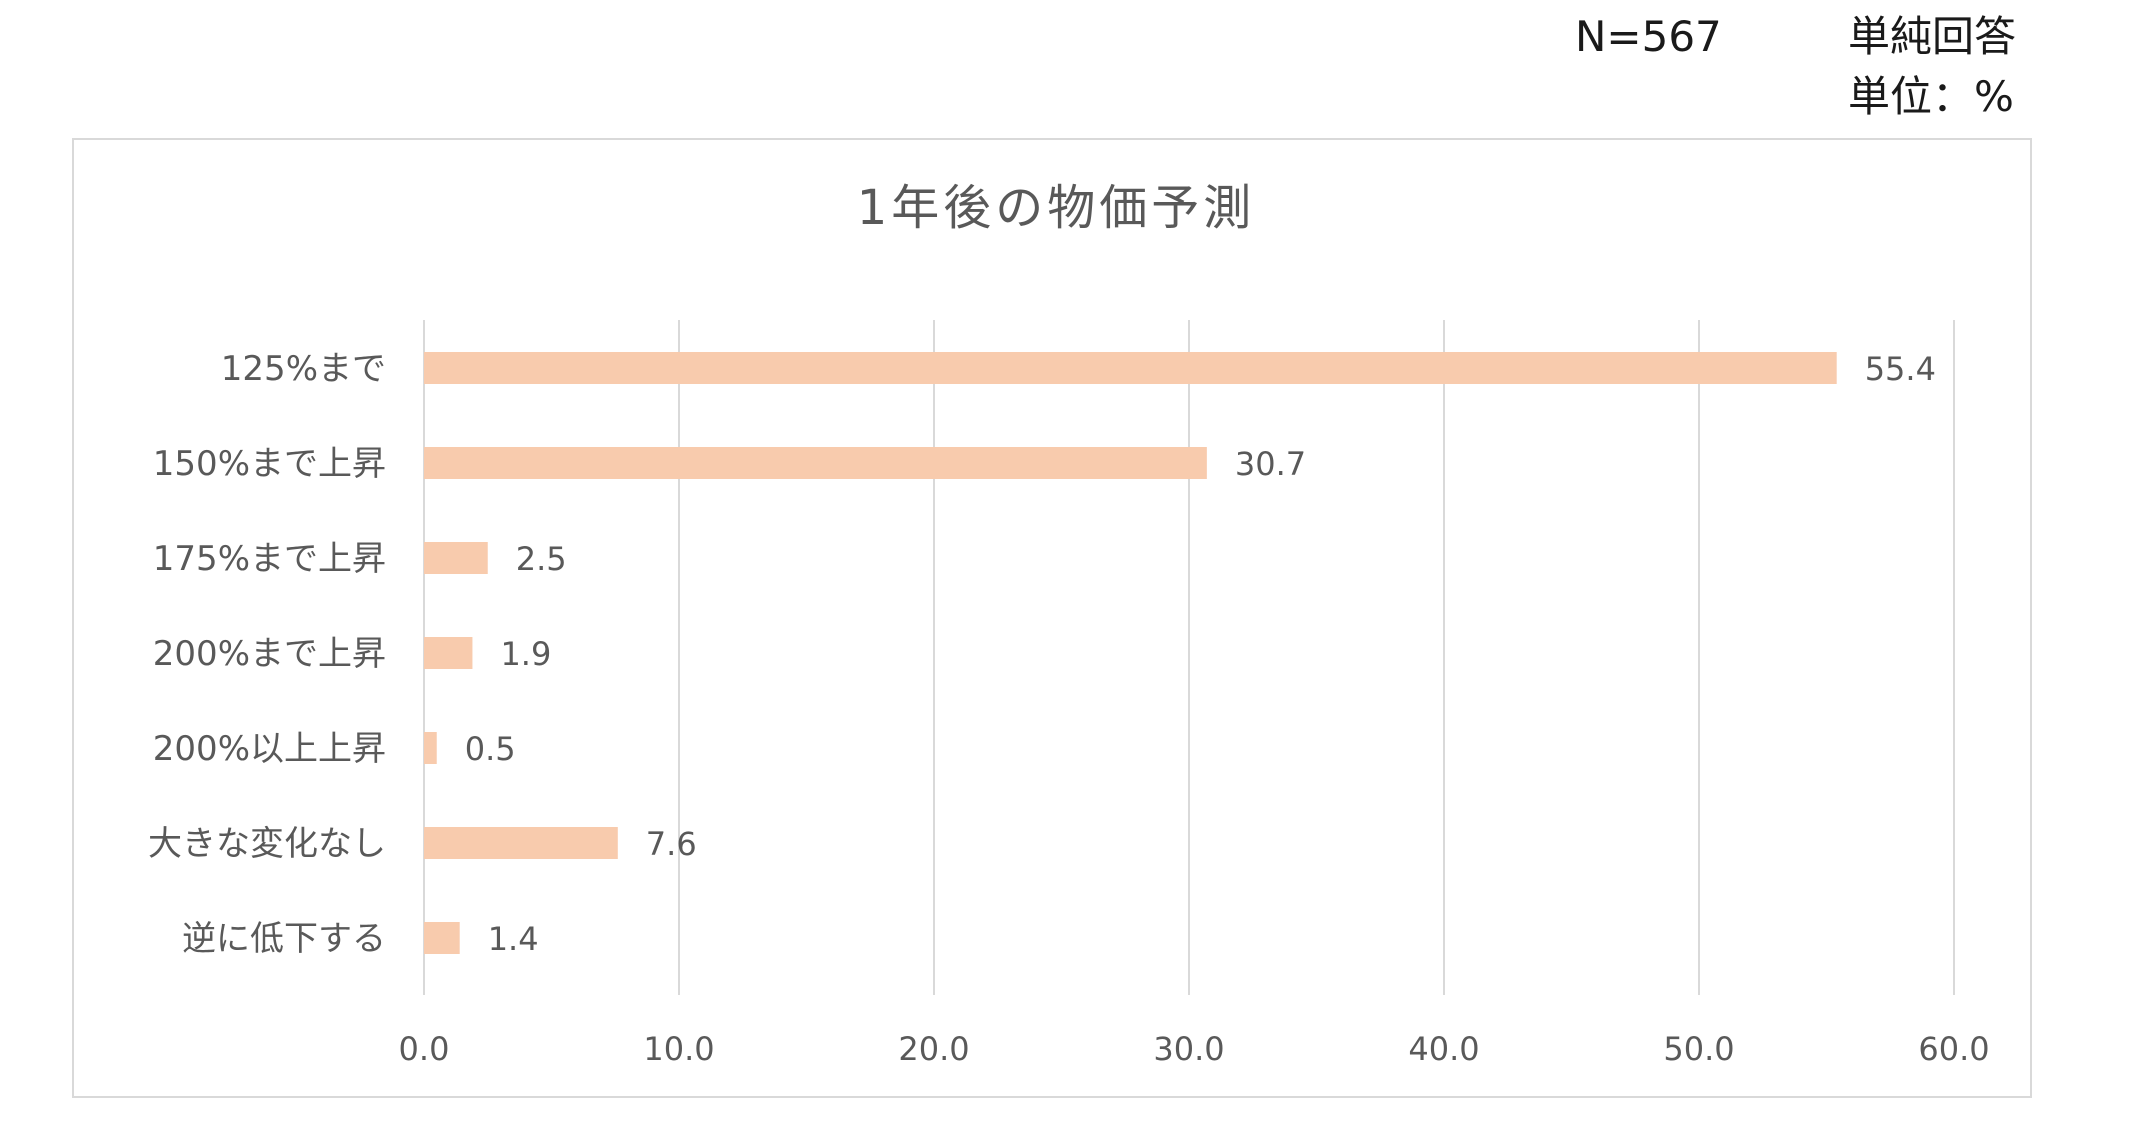 This screenshot has height=1134, width=2145. I want to click on value-label: 1.9, so click(525, 654).